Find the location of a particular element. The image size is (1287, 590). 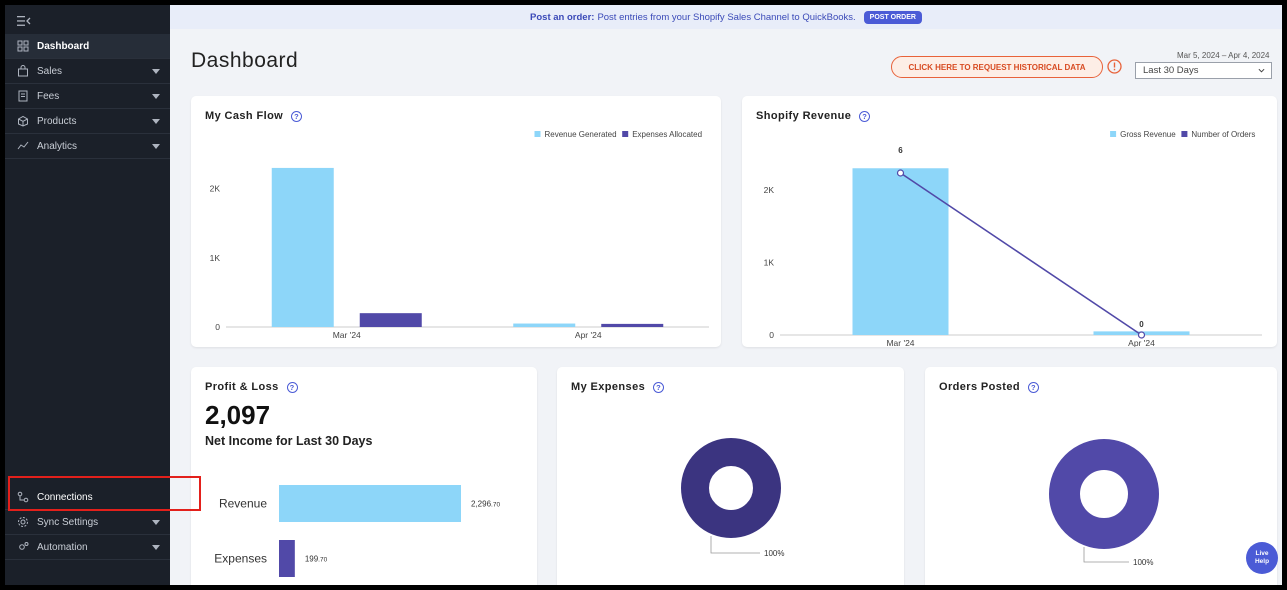

automation-icon is located at coordinates (24, 546).